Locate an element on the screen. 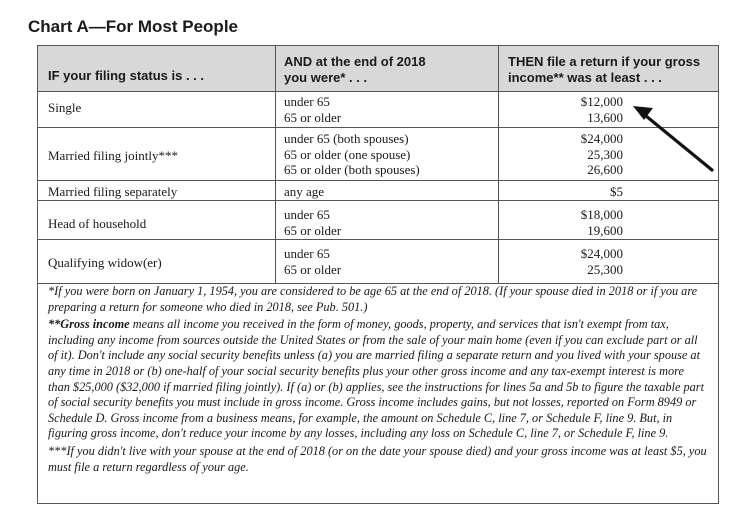 The width and height of the screenshot is (755, 520). row-status-single: Single is located at coordinates (65, 107).